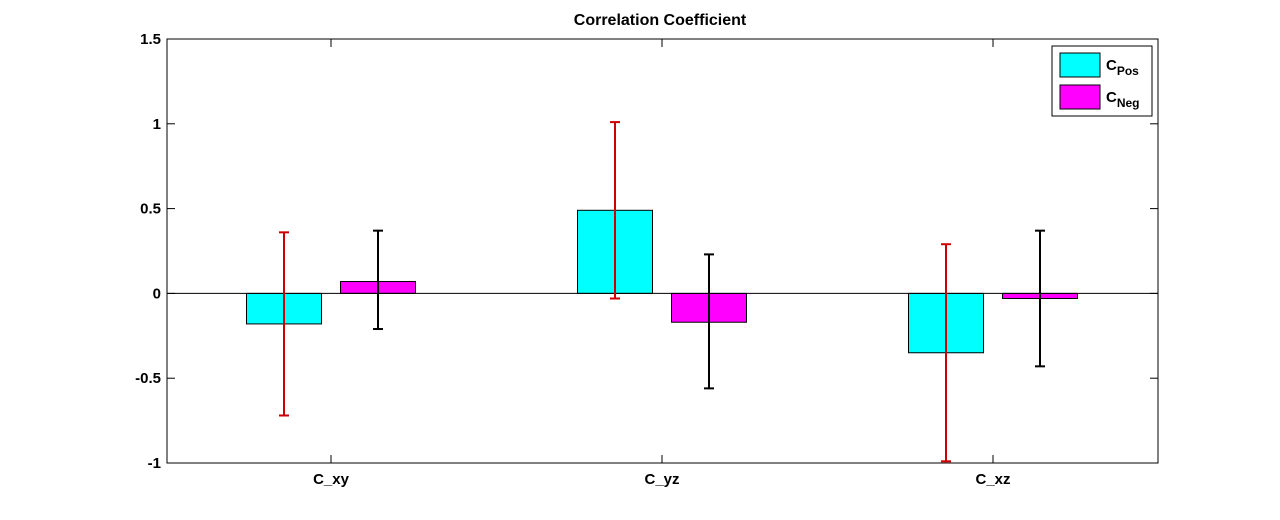  I want to click on y-tick-label: -1, so click(154, 463).